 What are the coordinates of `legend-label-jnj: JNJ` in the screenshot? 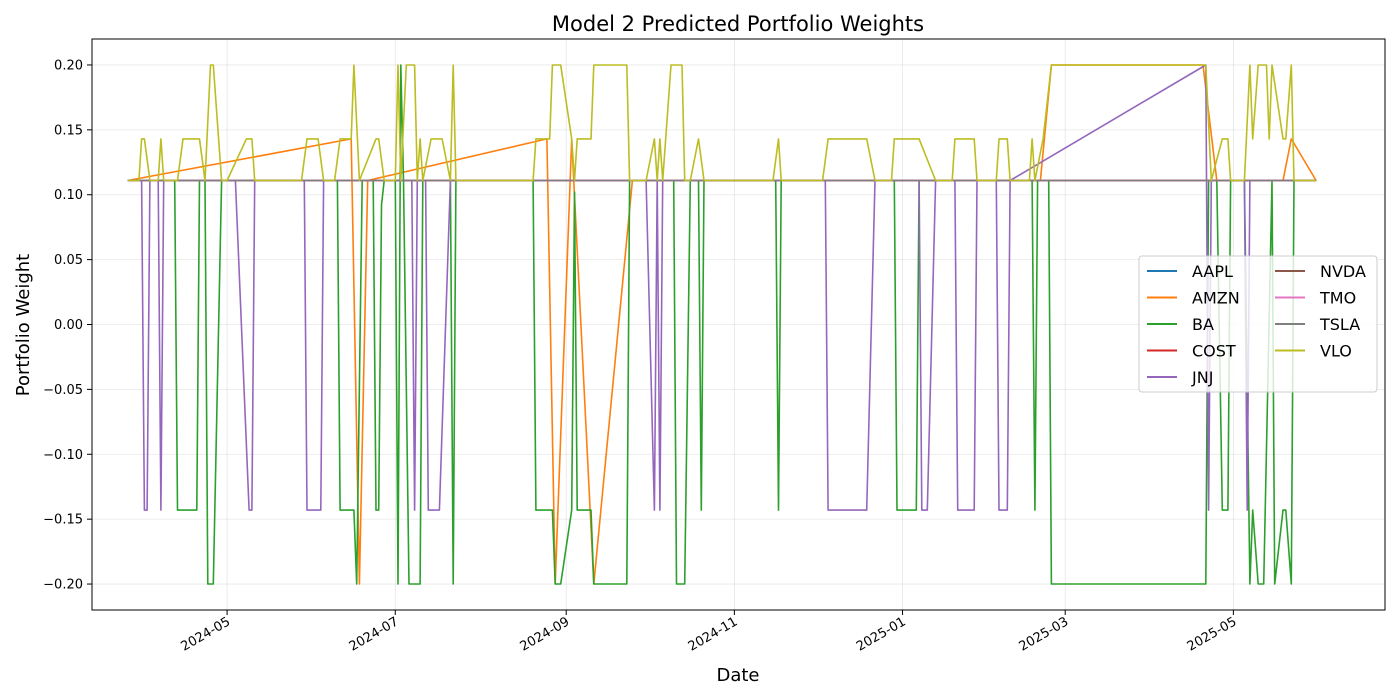 It's located at (1202, 377).